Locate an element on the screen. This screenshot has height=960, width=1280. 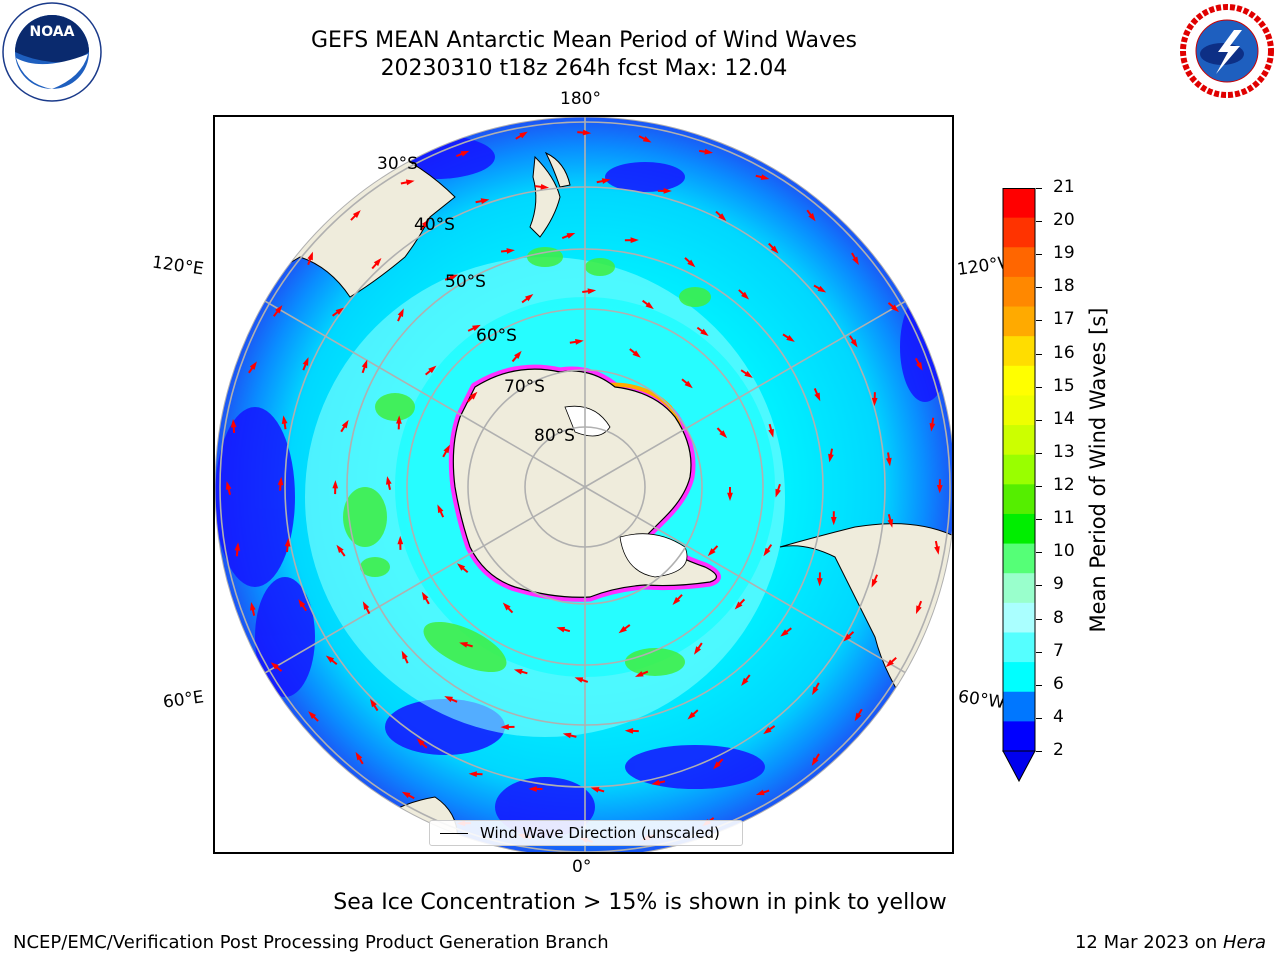
colorbar-tick-label: 14 is located at coordinates (1064, 418).